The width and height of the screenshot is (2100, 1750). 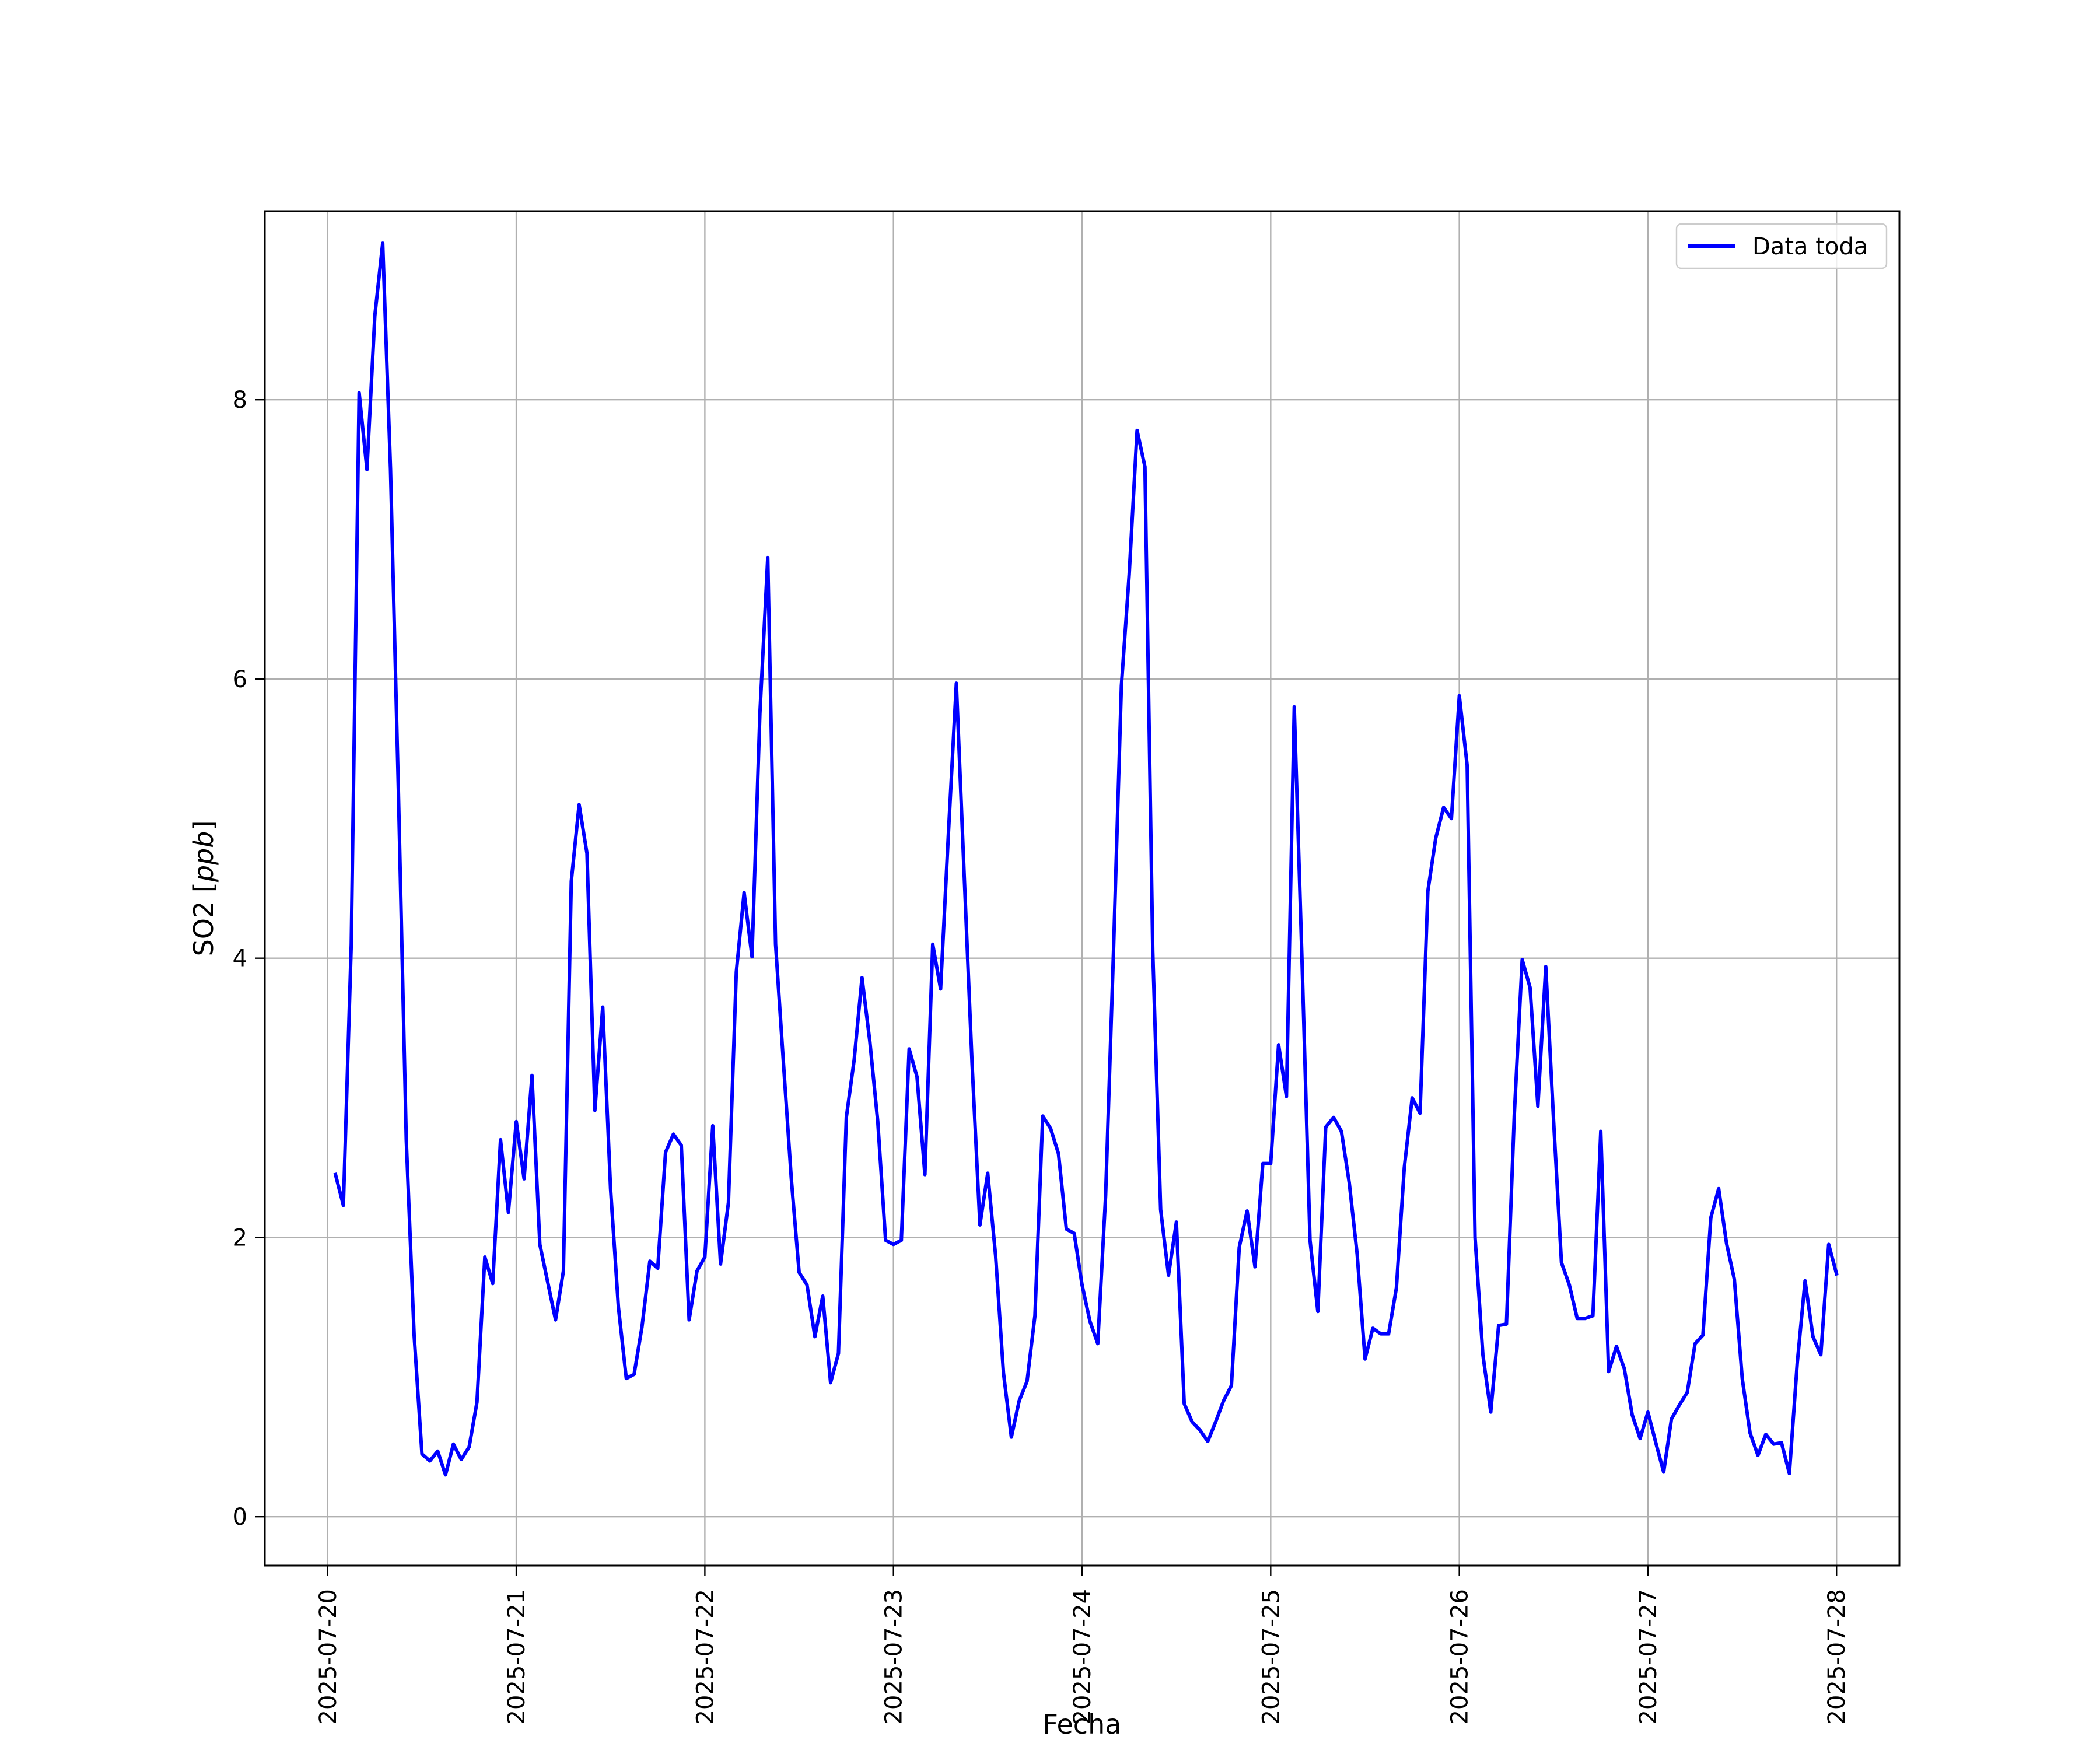 I want to click on legend-box, so click(x=1781, y=246).